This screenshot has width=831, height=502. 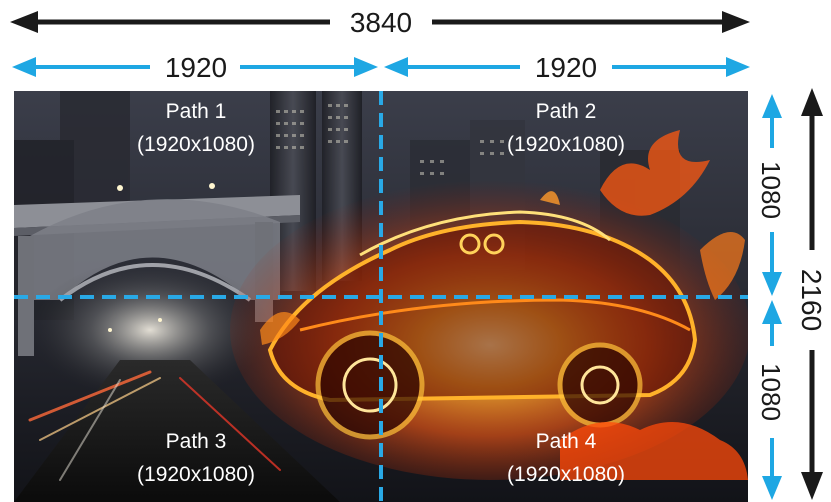 I want to click on top-height-arrow, so click(x=772, y=195).